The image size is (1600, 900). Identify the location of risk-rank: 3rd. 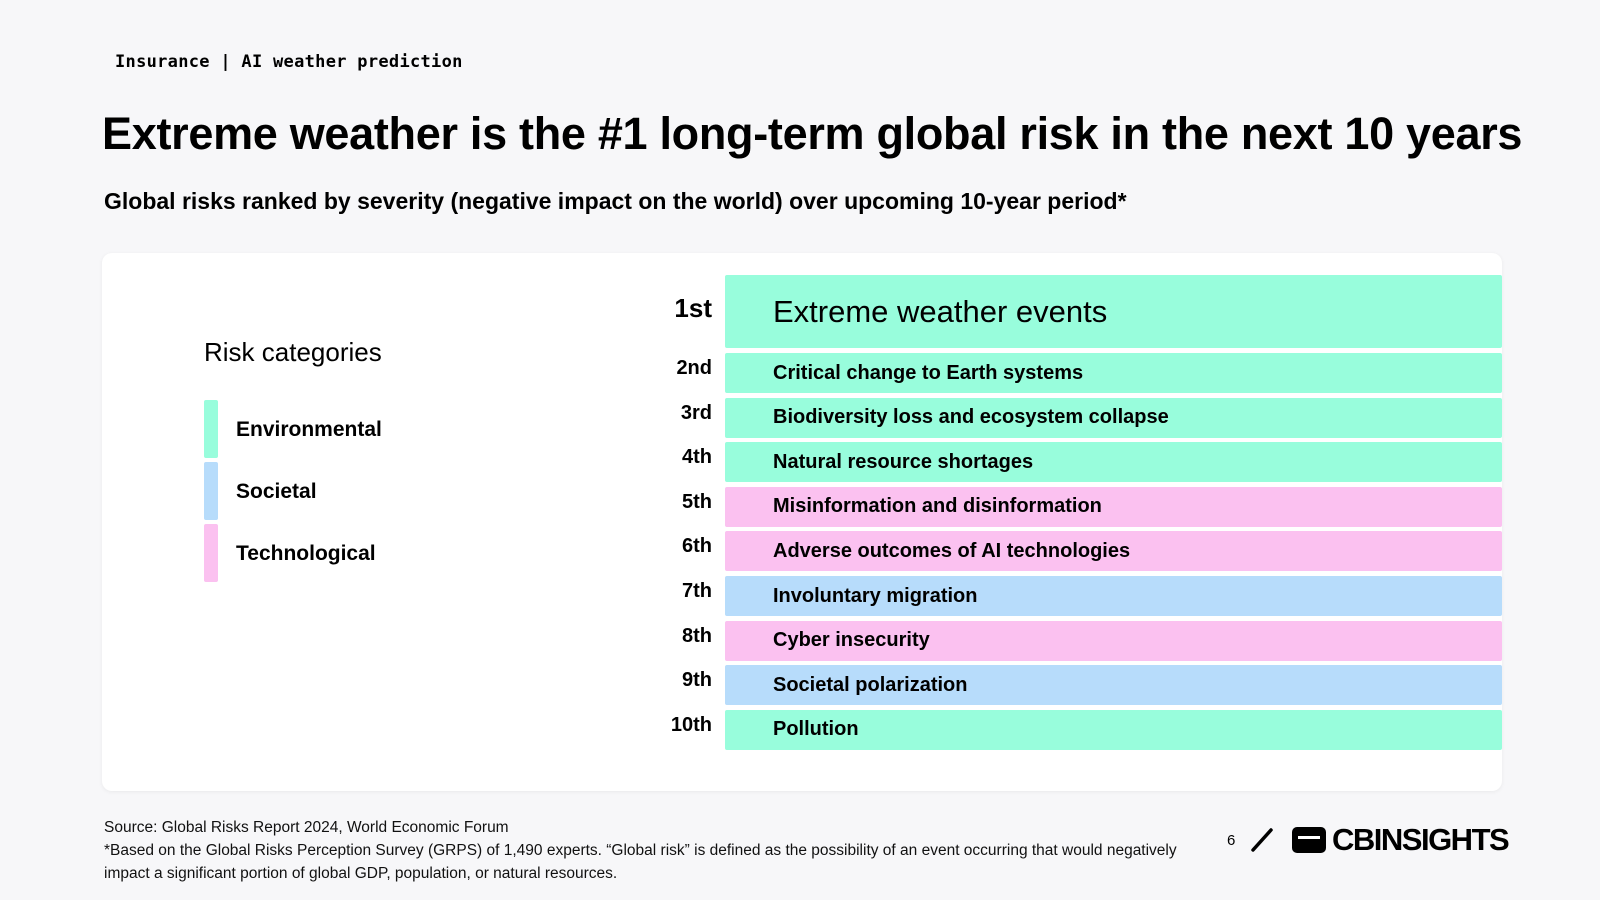
(696, 412).